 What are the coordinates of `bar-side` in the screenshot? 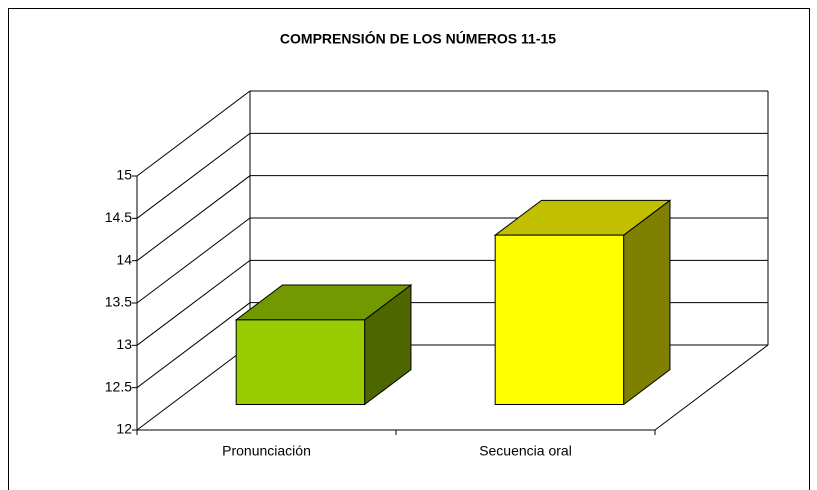 It's located at (647, 302).